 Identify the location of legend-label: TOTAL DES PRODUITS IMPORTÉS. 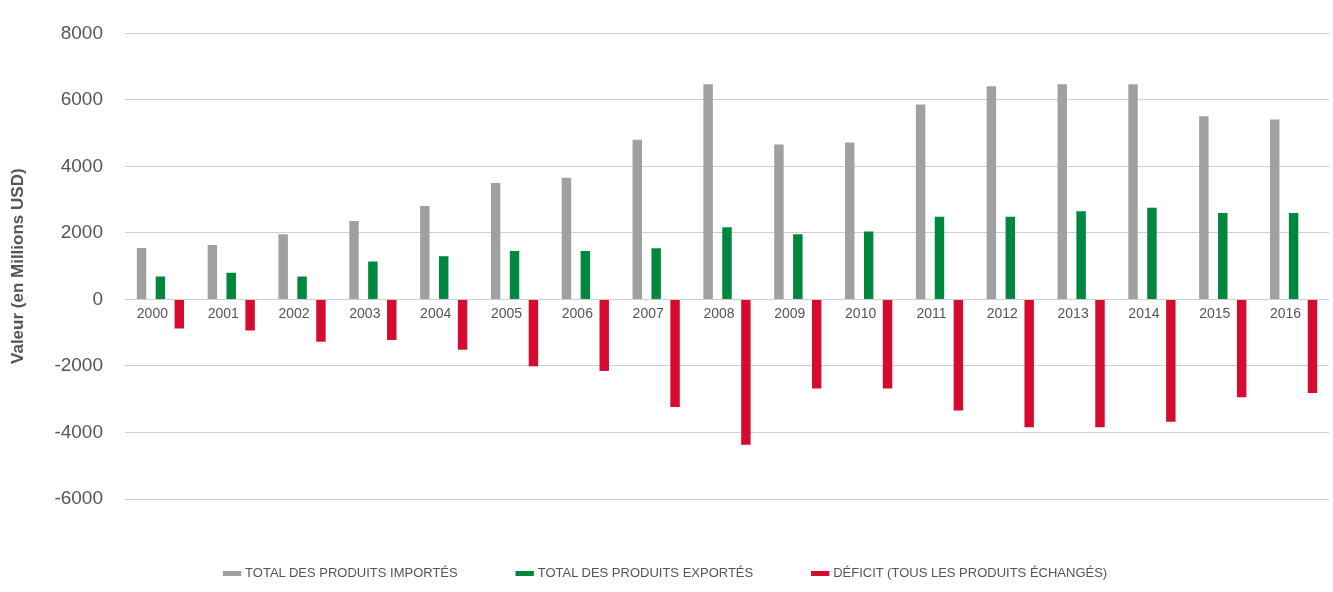
(352, 573).